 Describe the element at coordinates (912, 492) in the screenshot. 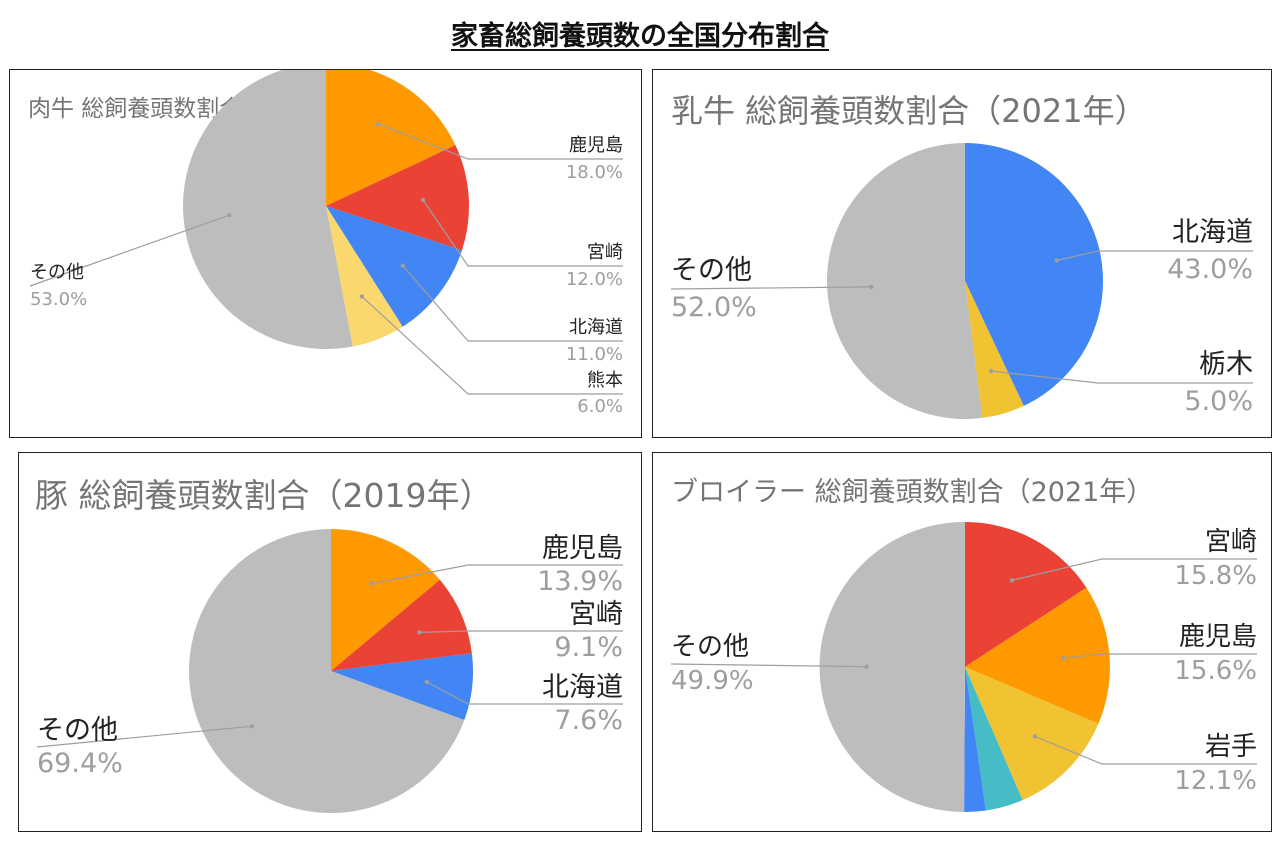

I see `chart-title-broiler: ブロイラー 総飼養頭数割合（2021年）` at that location.